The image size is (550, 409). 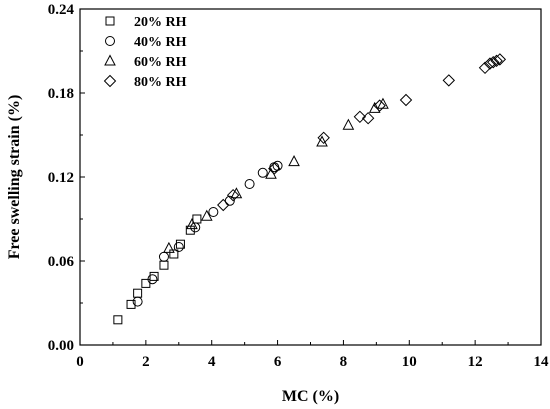 What do you see at coordinates (475, 362) in the screenshot?
I see `x-tick-label: 12` at bounding box center [475, 362].